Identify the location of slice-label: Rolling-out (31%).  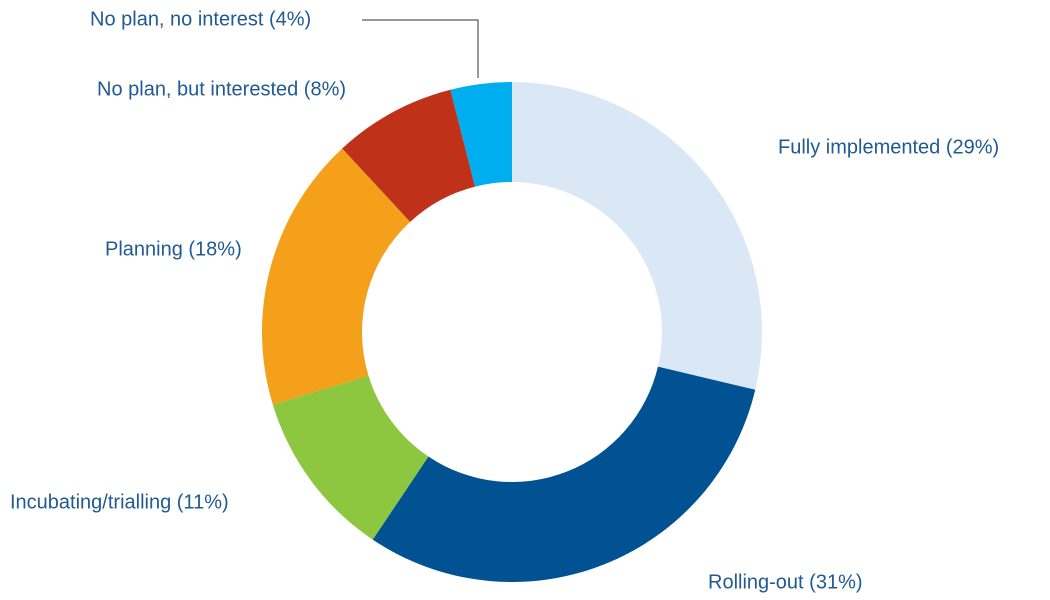
(785, 582).